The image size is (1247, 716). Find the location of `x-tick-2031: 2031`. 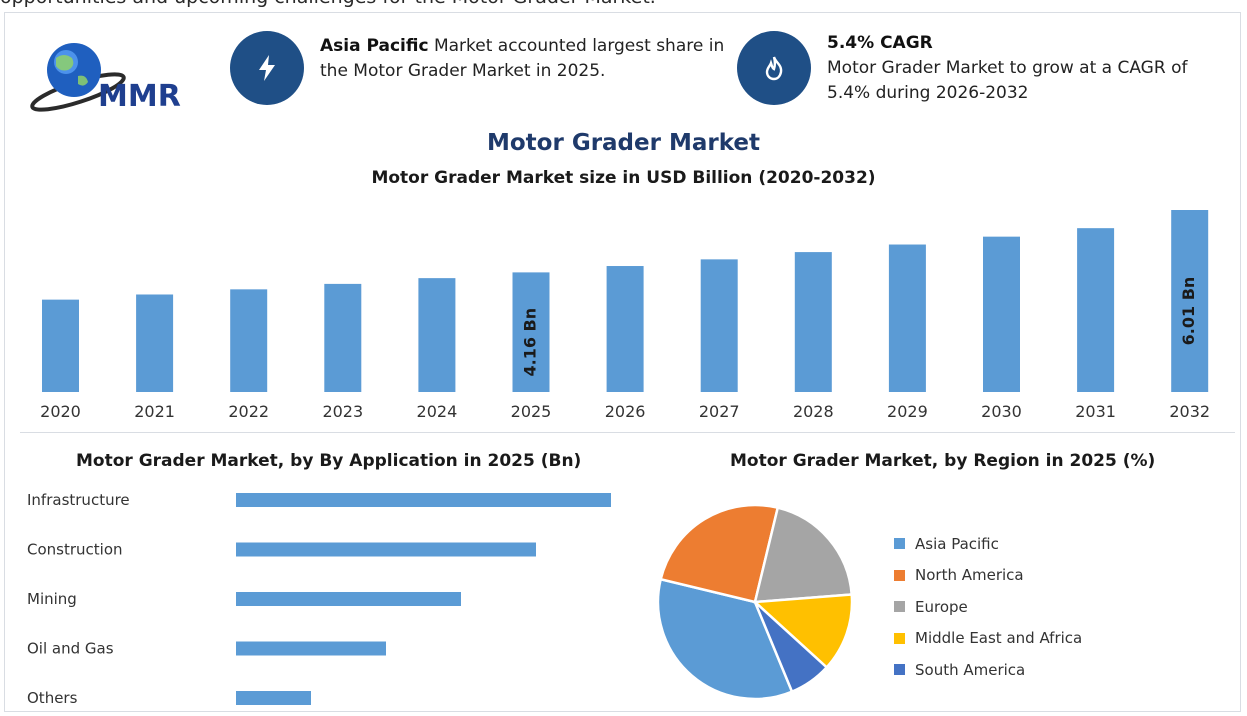

x-tick-2031: 2031 is located at coordinates (1095, 411).